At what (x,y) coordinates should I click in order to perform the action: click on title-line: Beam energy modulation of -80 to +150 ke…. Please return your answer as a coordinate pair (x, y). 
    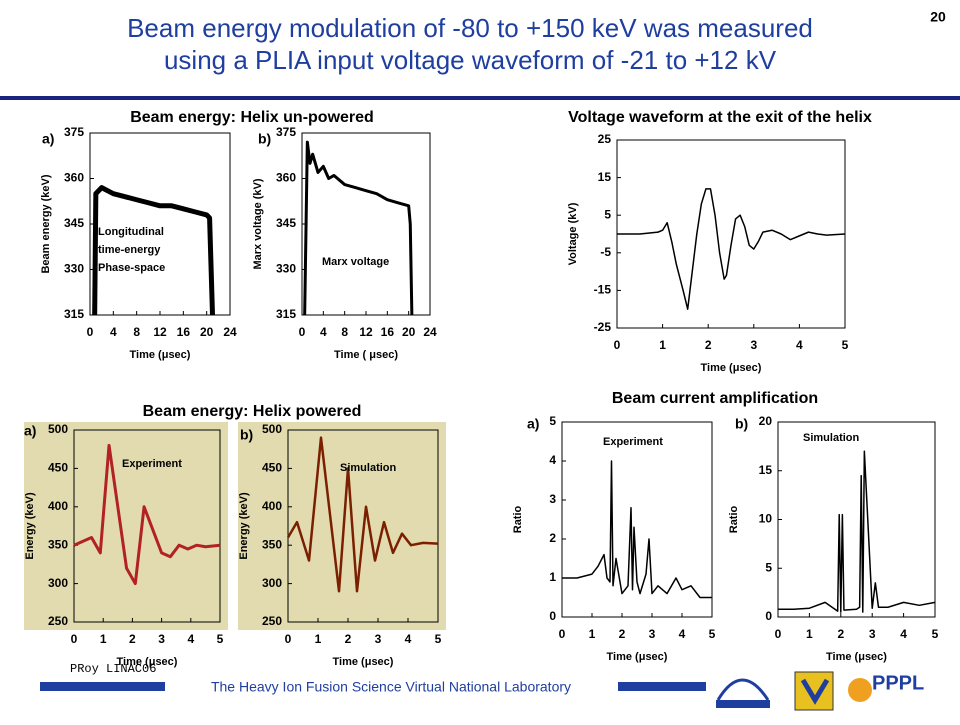
    Looking at the image, I should click on (470, 28).